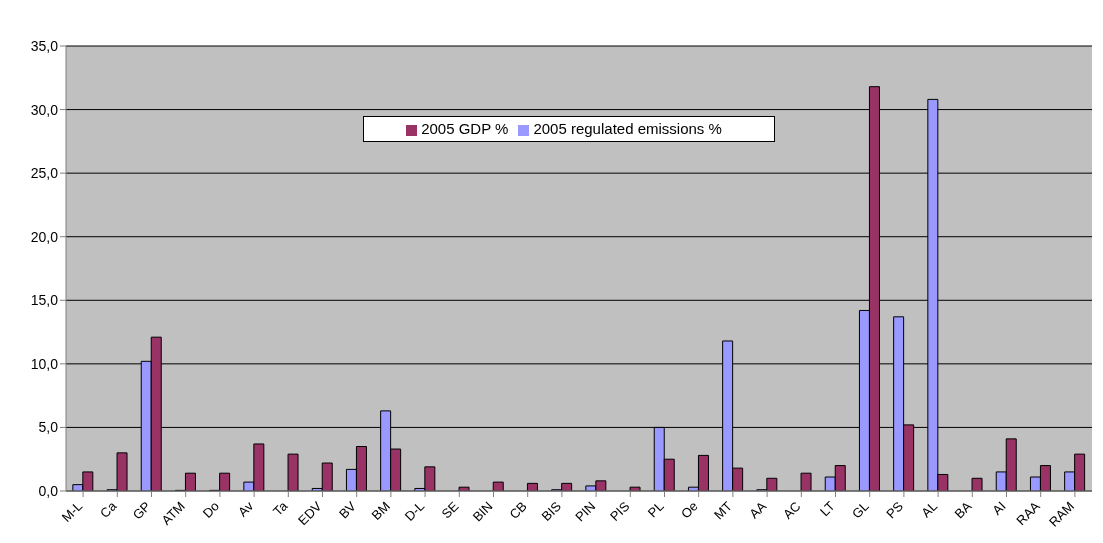 Image resolution: width=1103 pixels, height=543 pixels. Describe the element at coordinates (108, 509) in the screenshot. I see `x-tick-label: Ca` at that location.